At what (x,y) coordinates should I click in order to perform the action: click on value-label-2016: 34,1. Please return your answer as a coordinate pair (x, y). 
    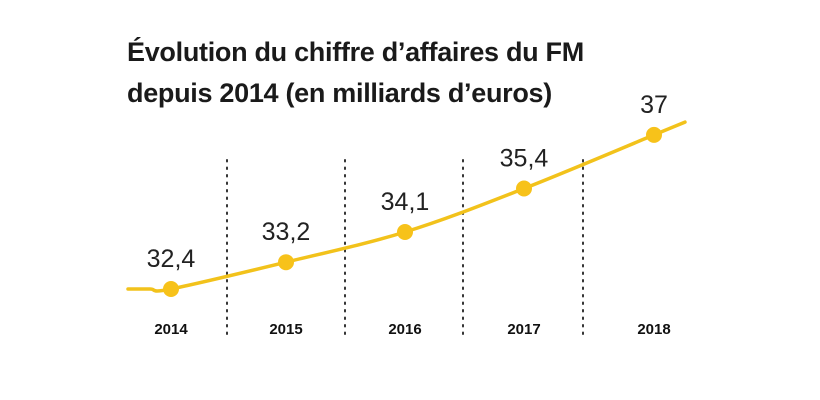
    Looking at the image, I should click on (405, 202).